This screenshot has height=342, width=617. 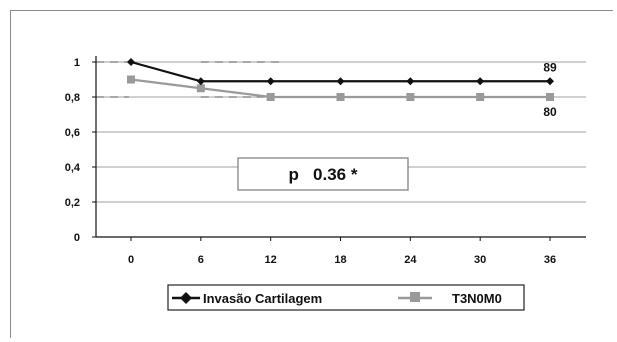 What do you see at coordinates (410, 260) in the screenshot?
I see `x-tick-label: 24` at bounding box center [410, 260].